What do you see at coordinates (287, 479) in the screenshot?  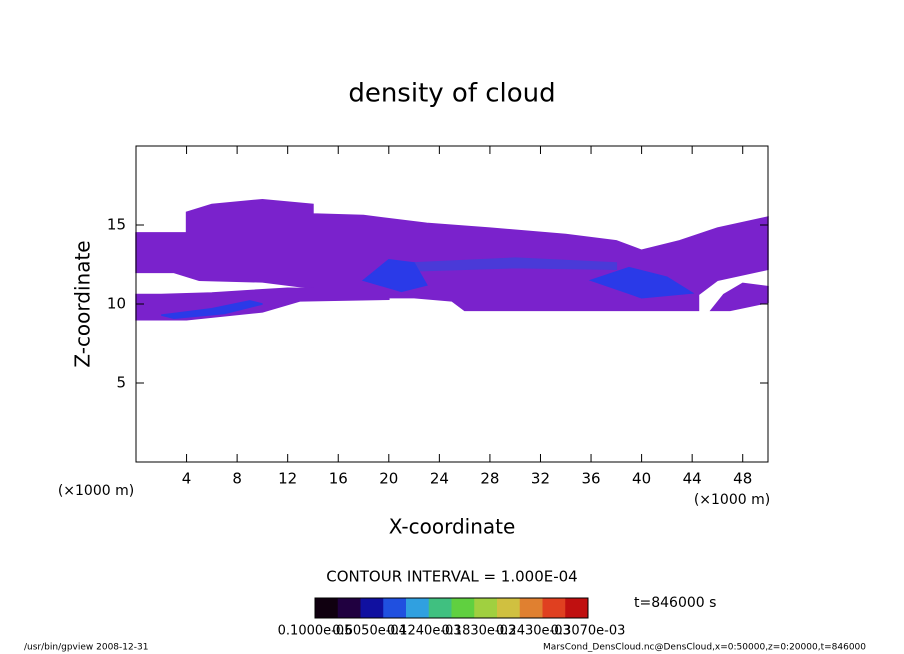 I see `x-tick-label: 12` at bounding box center [287, 479].